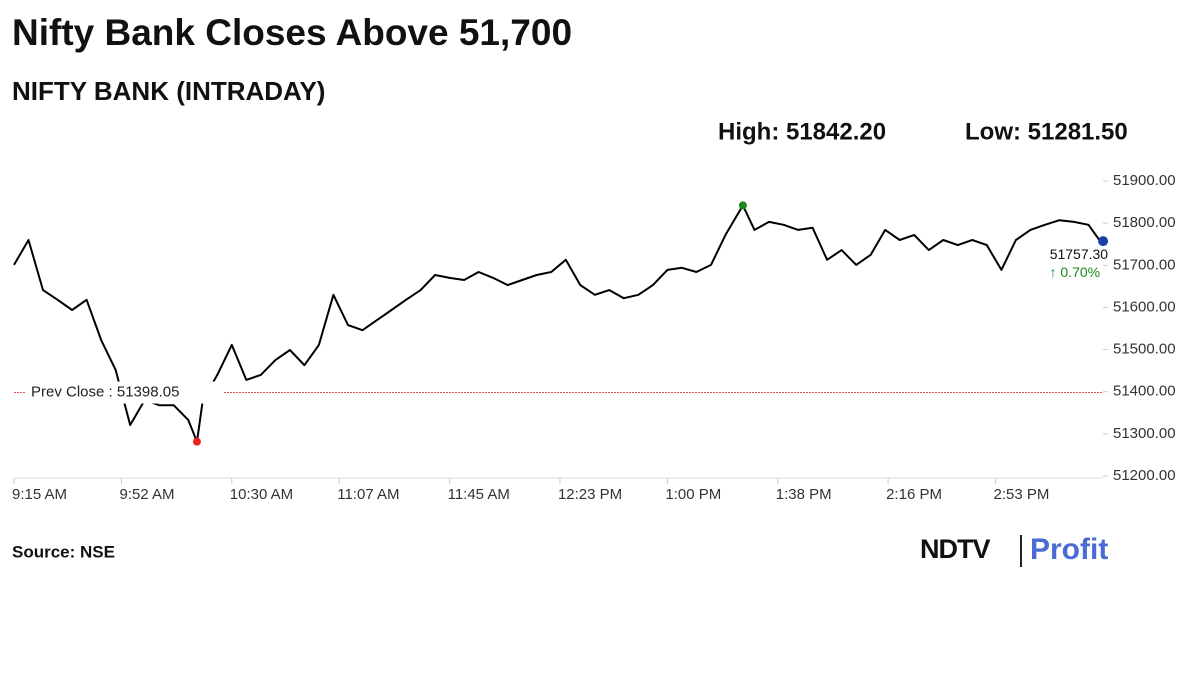 The height and width of the screenshot is (674, 1200). I want to click on prev-close-label: Prev Close : 51398.05, so click(105, 392).